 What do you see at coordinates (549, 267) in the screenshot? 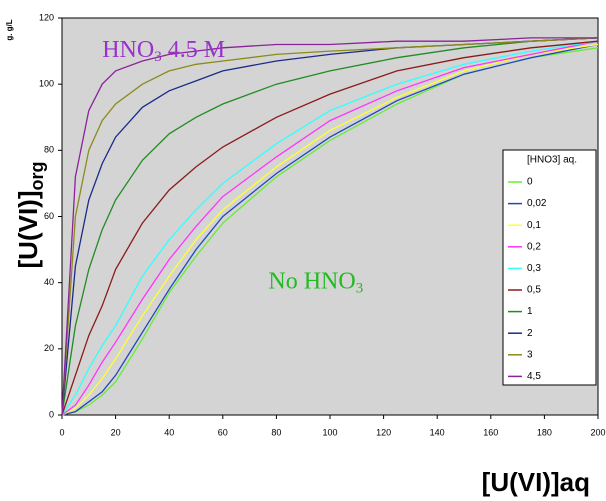
I see `legend-box` at bounding box center [549, 267].